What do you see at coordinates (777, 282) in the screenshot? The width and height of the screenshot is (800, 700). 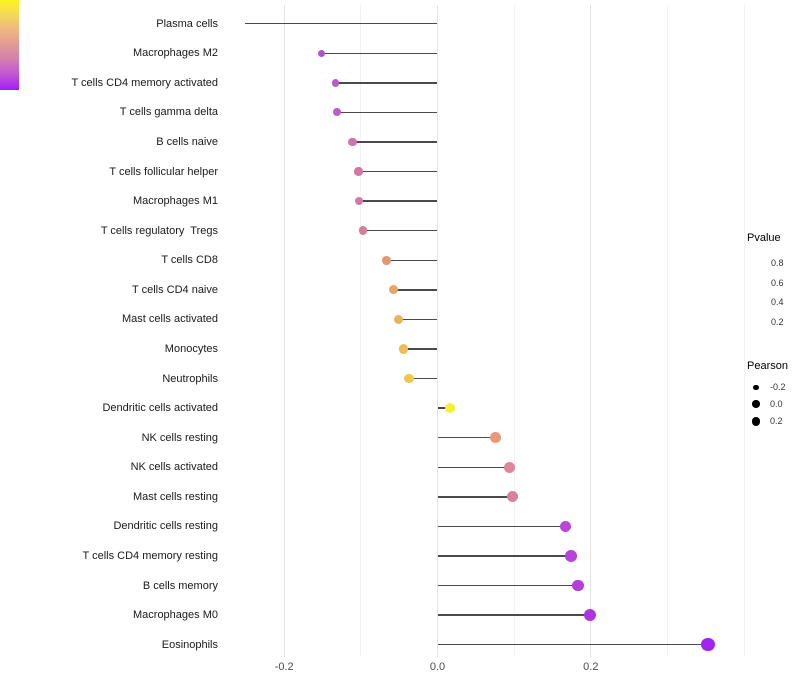 I see `pvalue-tick-label: 0.6` at bounding box center [777, 282].